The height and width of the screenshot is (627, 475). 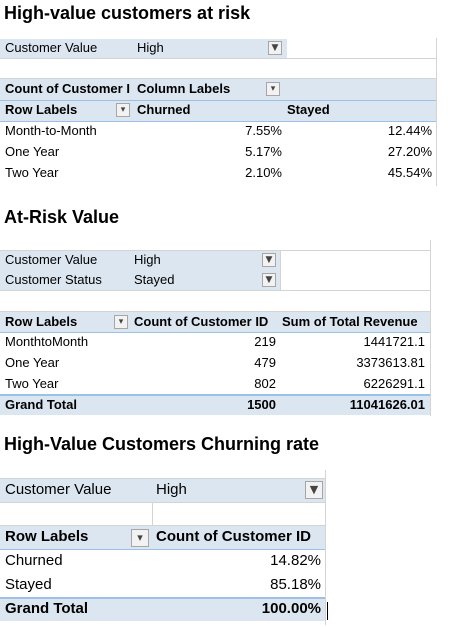 I want to click on pivot3-grand-total-value: 100.00%, so click(x=291, y=608).